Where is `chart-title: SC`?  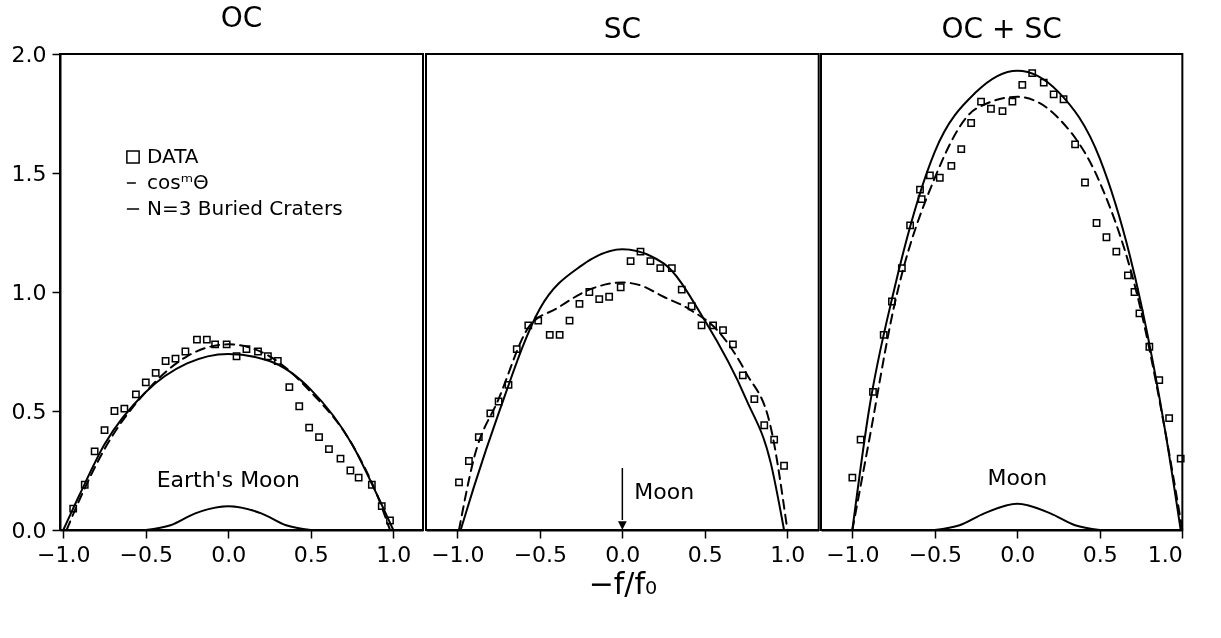
chart-title: SC is located at coordinates (622, 28).